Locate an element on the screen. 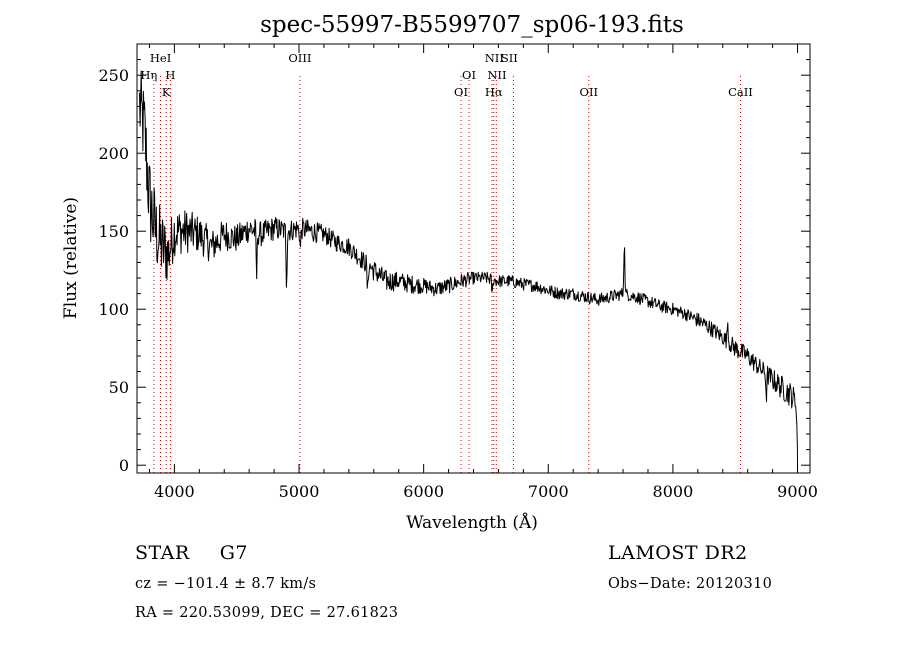 This screenshot has height=650, width=900. coordinates: RA = 220.53099, DEC = 27.61823 is located at coordinates (267, 613).